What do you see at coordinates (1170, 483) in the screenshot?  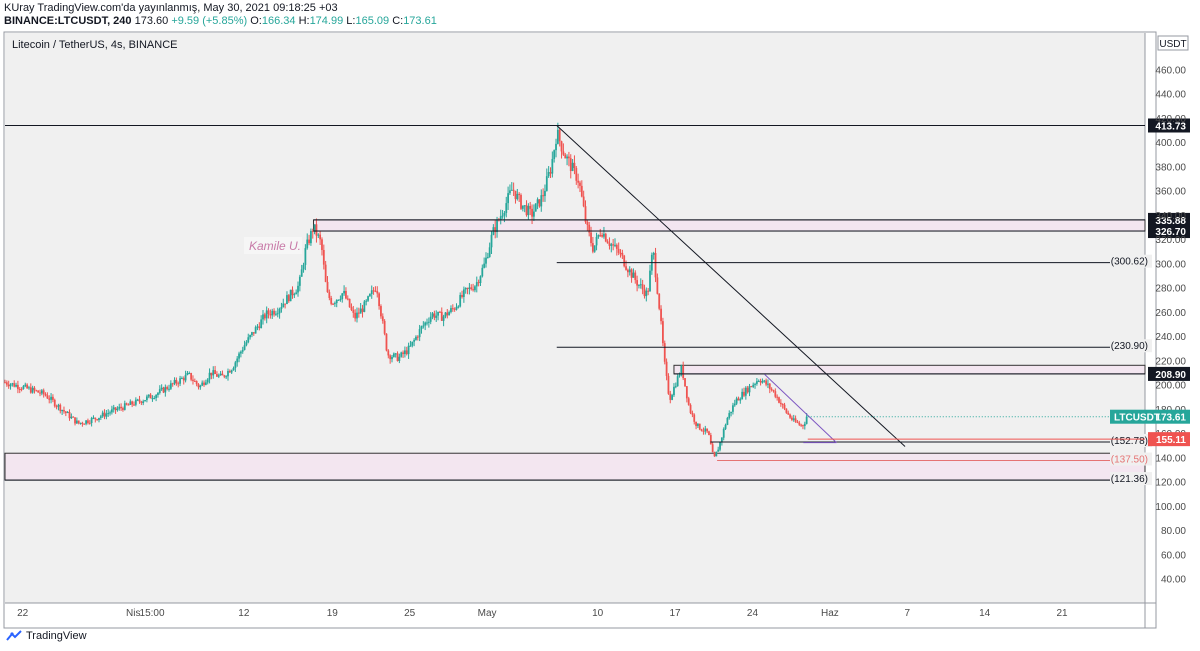 I see `price-tick-label: 120.00` at bounding box center [1170, 483].